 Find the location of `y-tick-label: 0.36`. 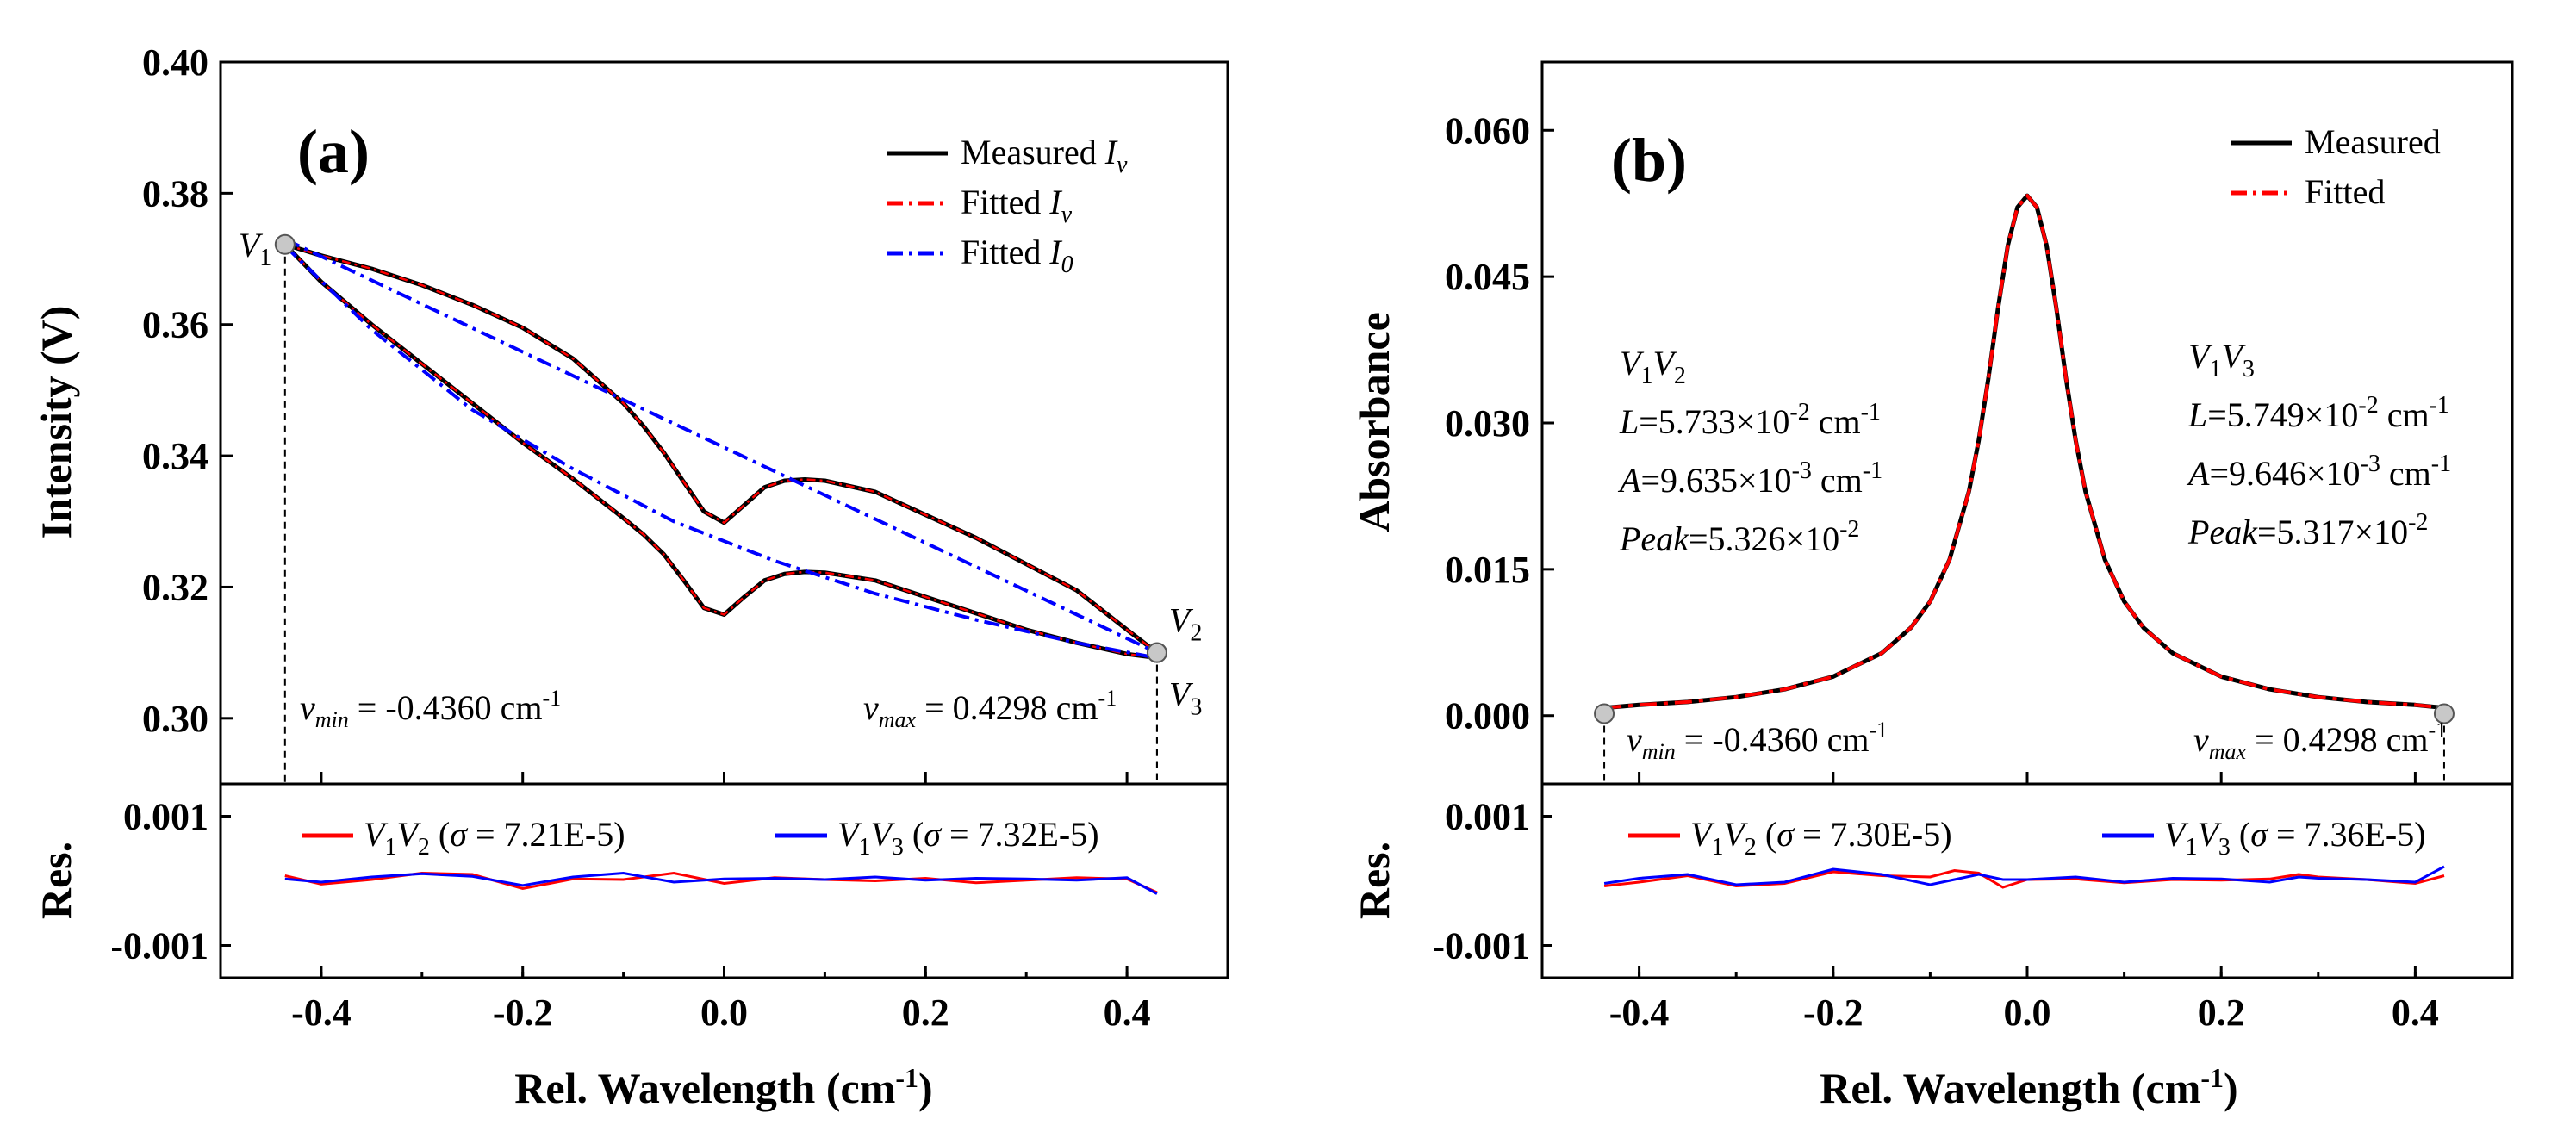

y-tick-label: 0.36 is located at coordinates (175, 325).